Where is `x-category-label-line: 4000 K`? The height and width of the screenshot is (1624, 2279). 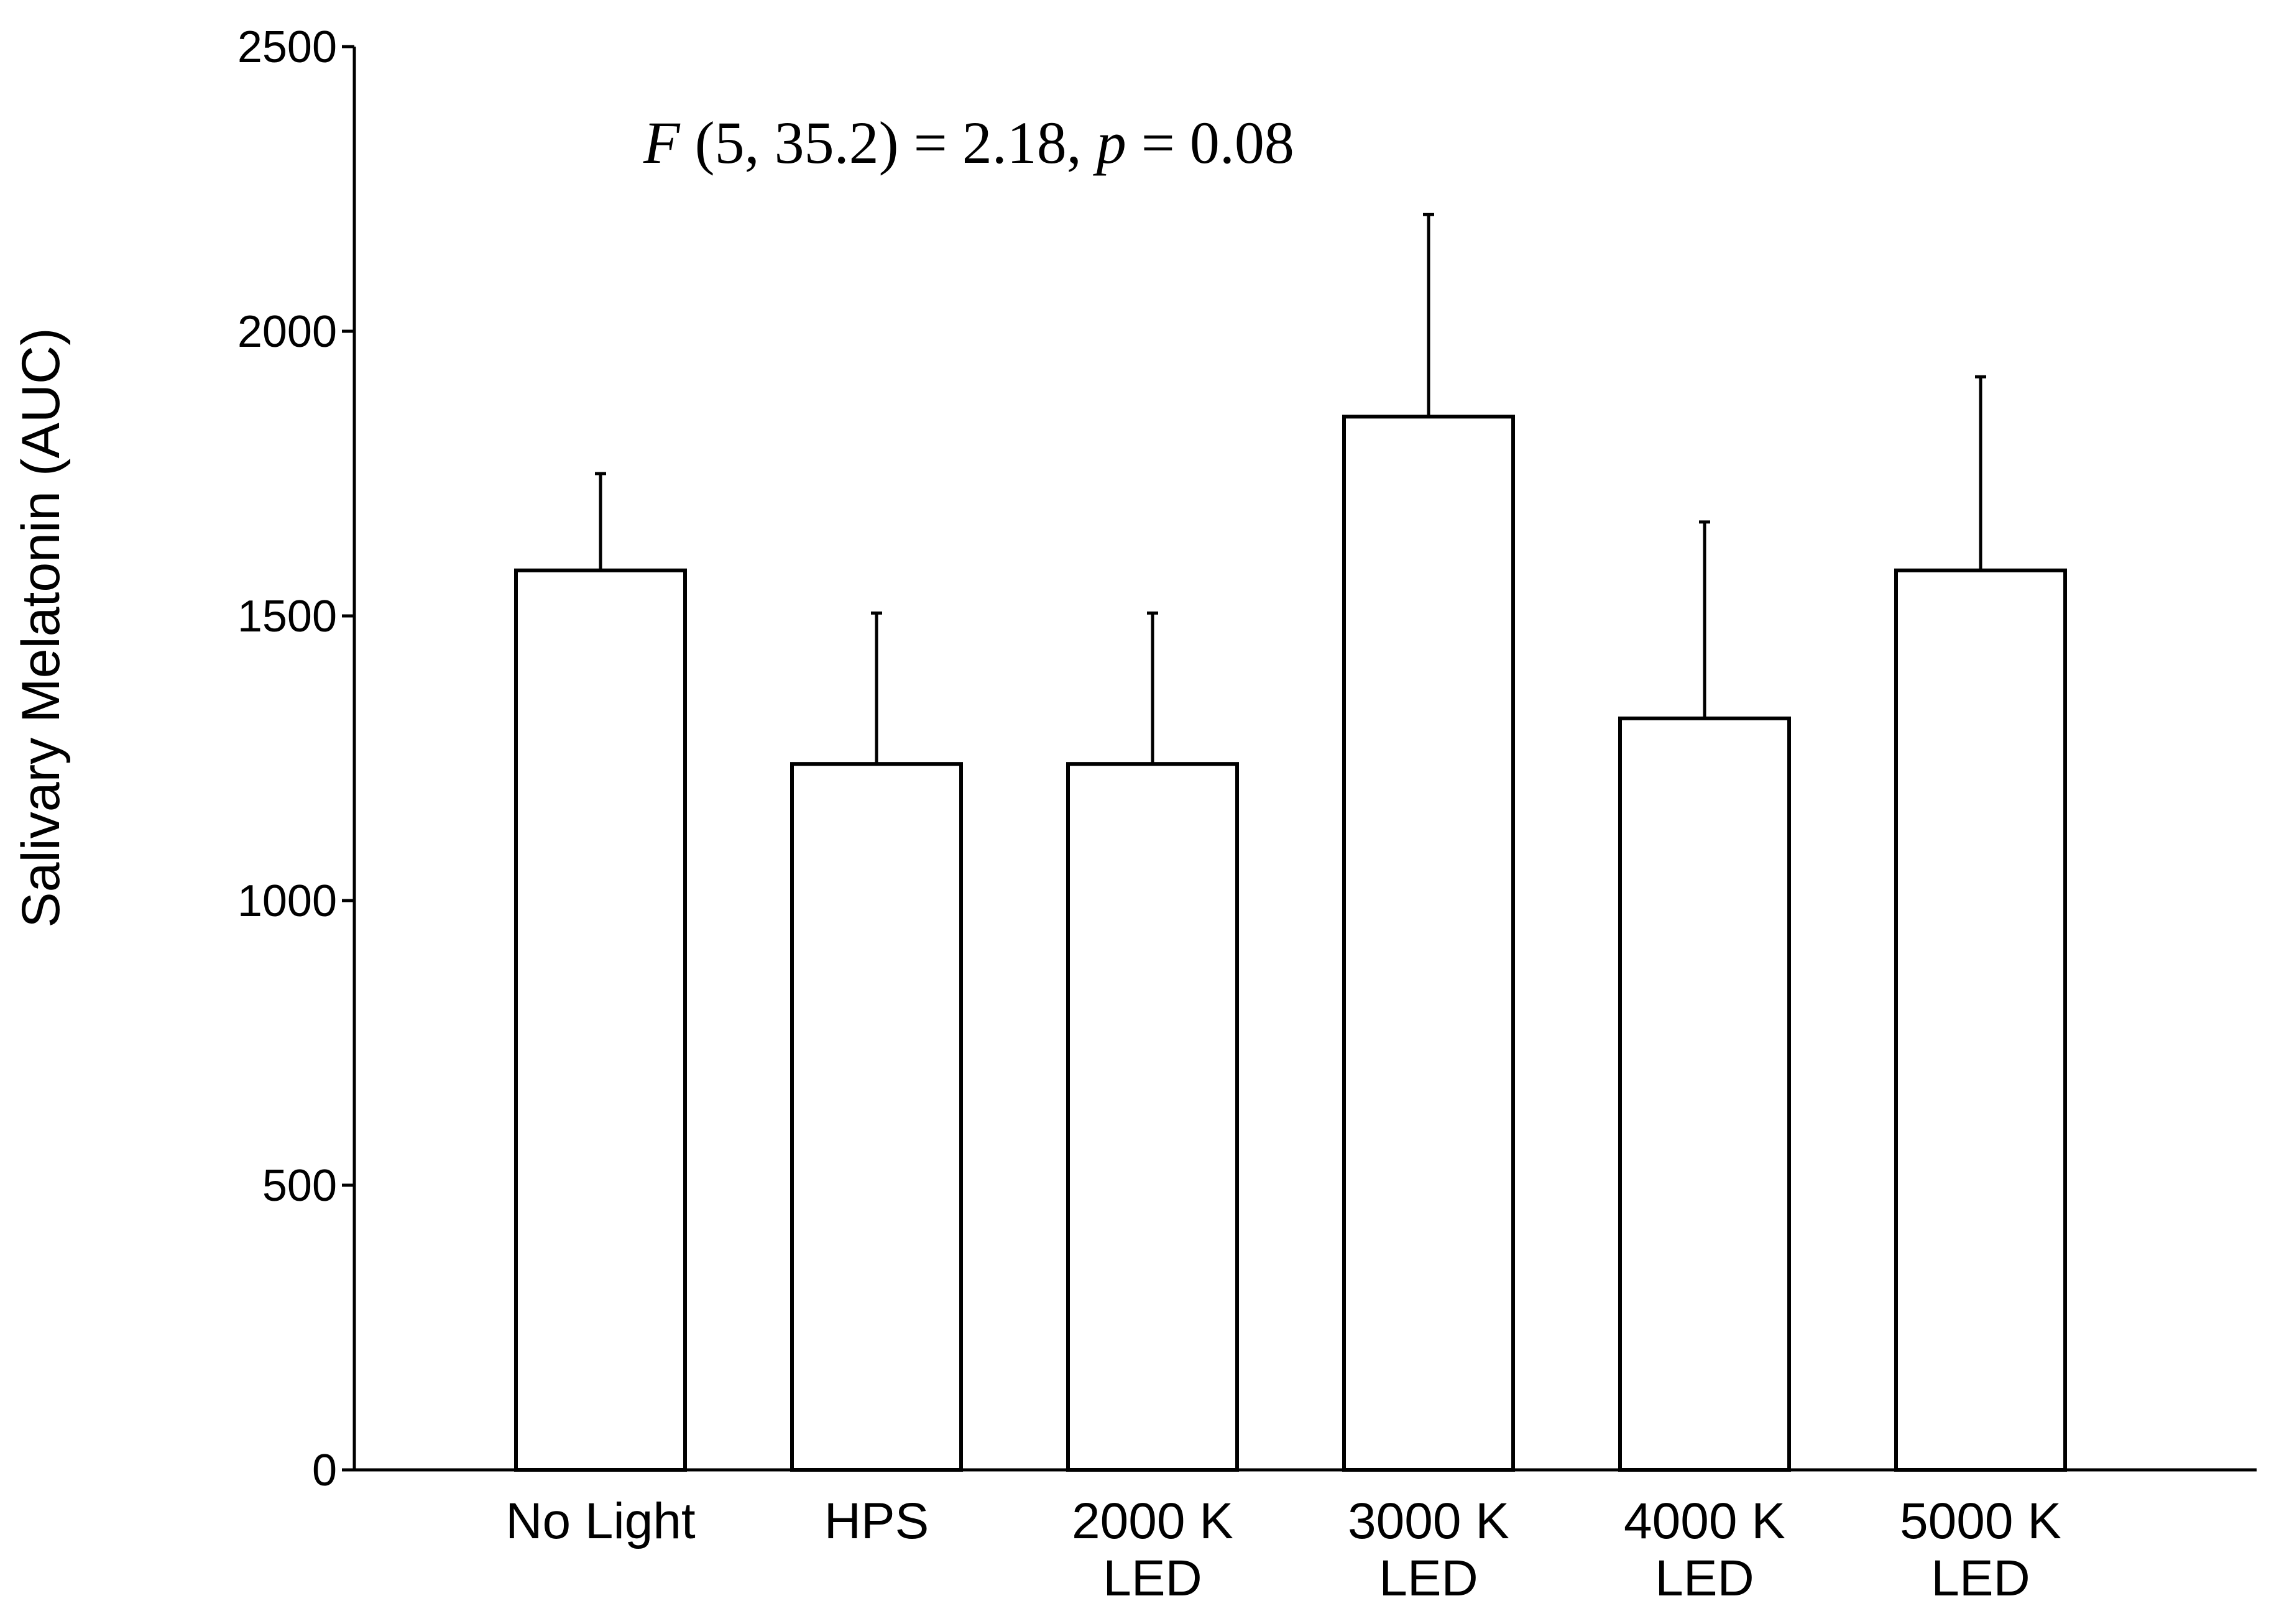
x-category-label-line: 4000 K is located at coordinates (1705, 1521).